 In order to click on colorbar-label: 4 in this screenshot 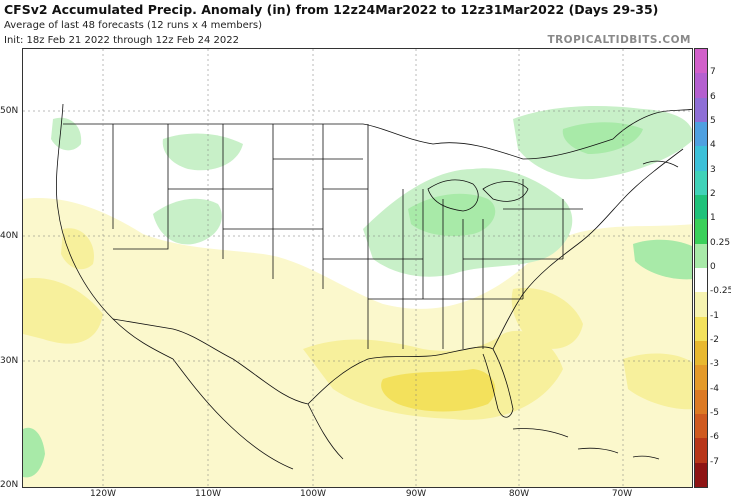, I will do `click(713, 145)`.